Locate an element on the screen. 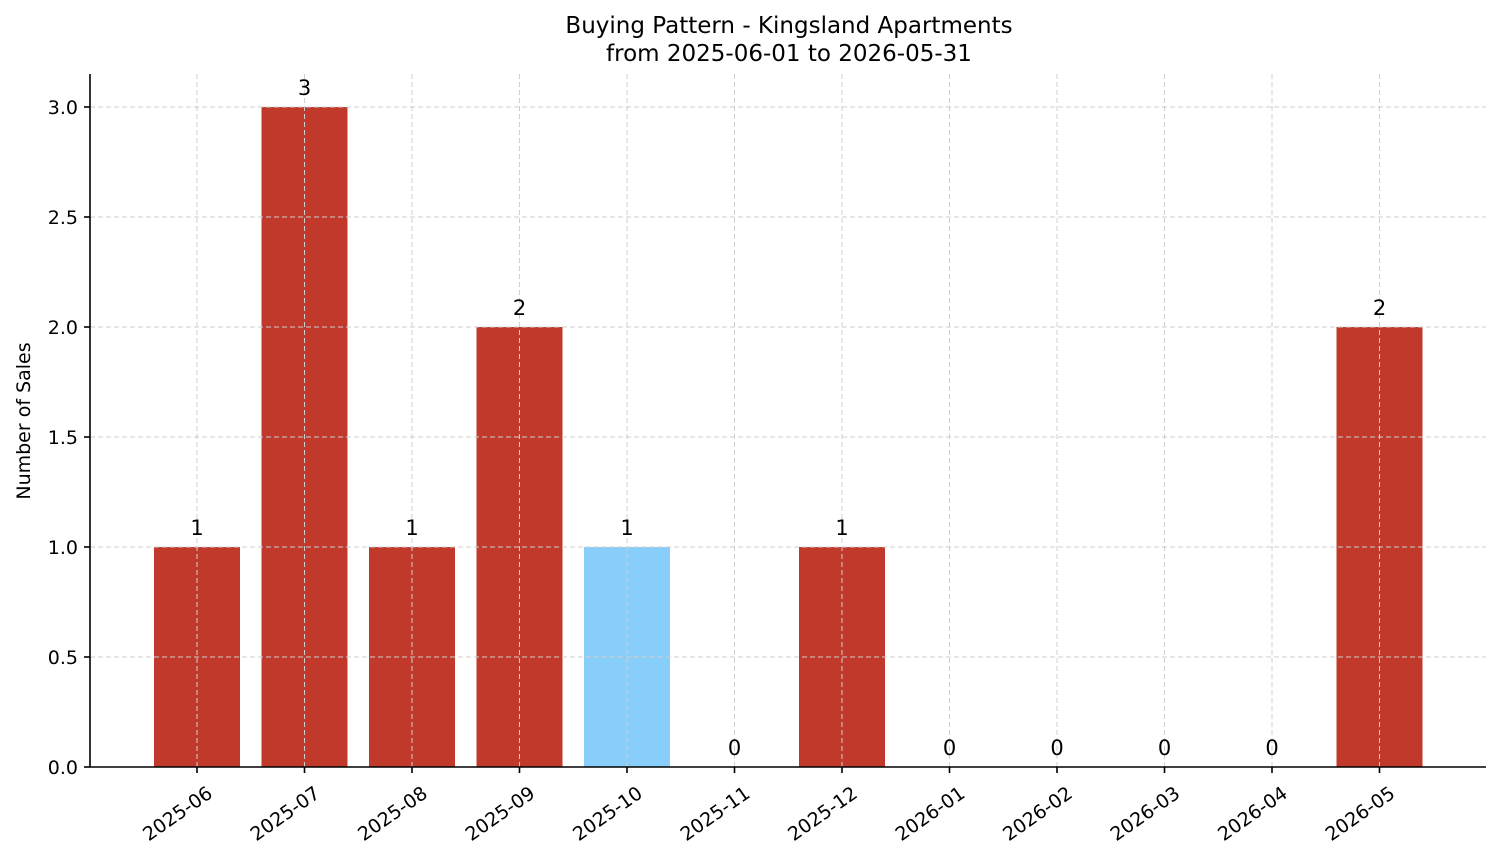  y-tick-label: 2.0 is located at coordinates (63, 328).